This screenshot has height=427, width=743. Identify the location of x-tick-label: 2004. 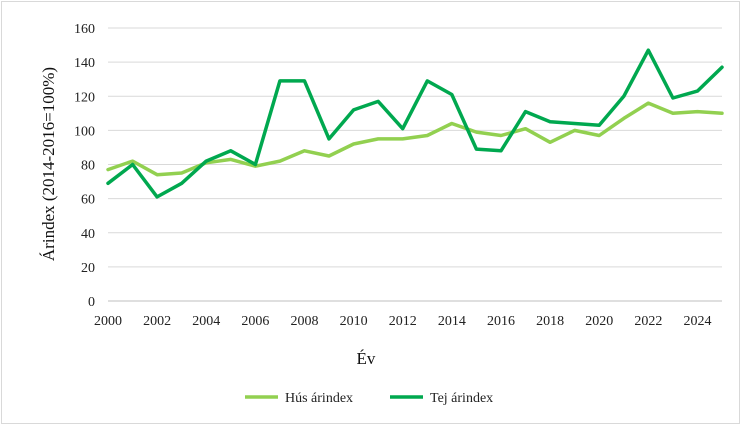
(206, 321).